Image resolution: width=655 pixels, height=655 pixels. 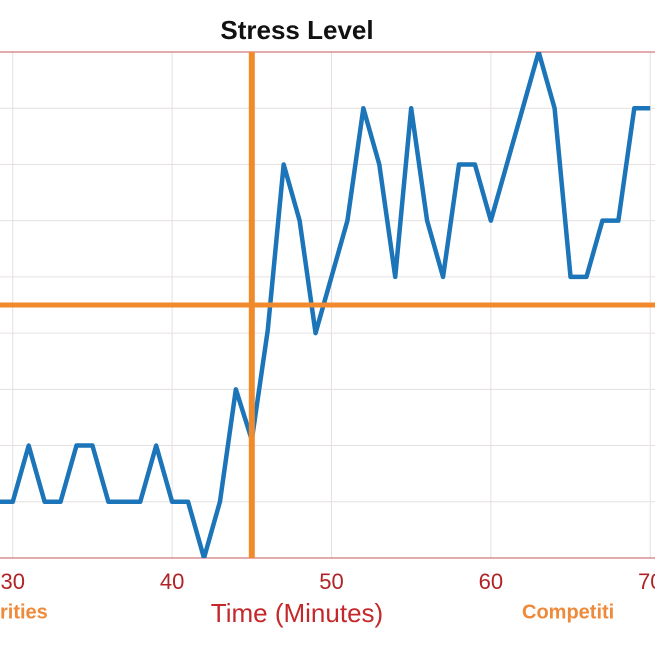 What do you see at coordinates (491, 581) in the screenshot?
I see `x-tick-label: 60` at bounding box center [491, 581].